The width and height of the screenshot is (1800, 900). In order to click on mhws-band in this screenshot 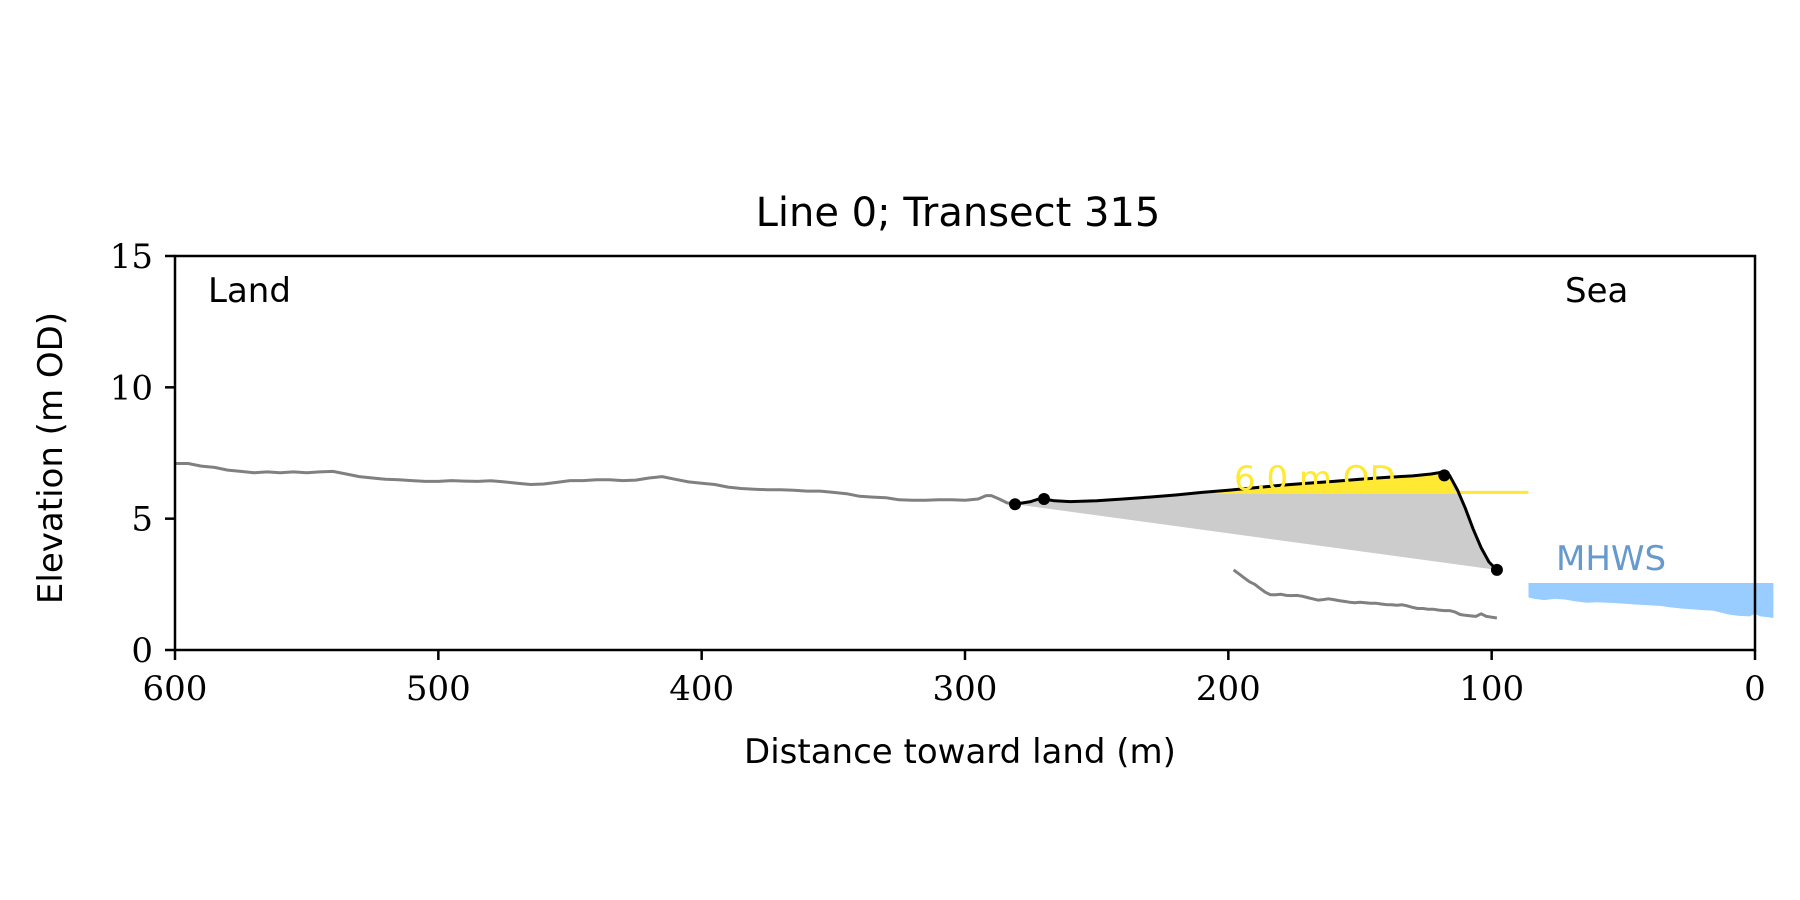, I will do `click(1651, 600)`.